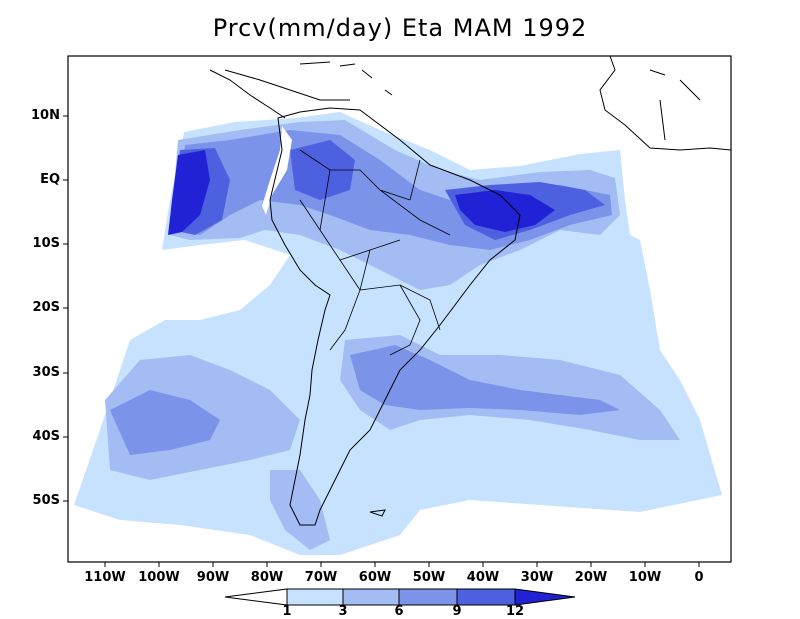  What do you see at coordinates (46, 372) in the screenshot?
I see `lat-label: 30S` at bounding box center [46, 372].